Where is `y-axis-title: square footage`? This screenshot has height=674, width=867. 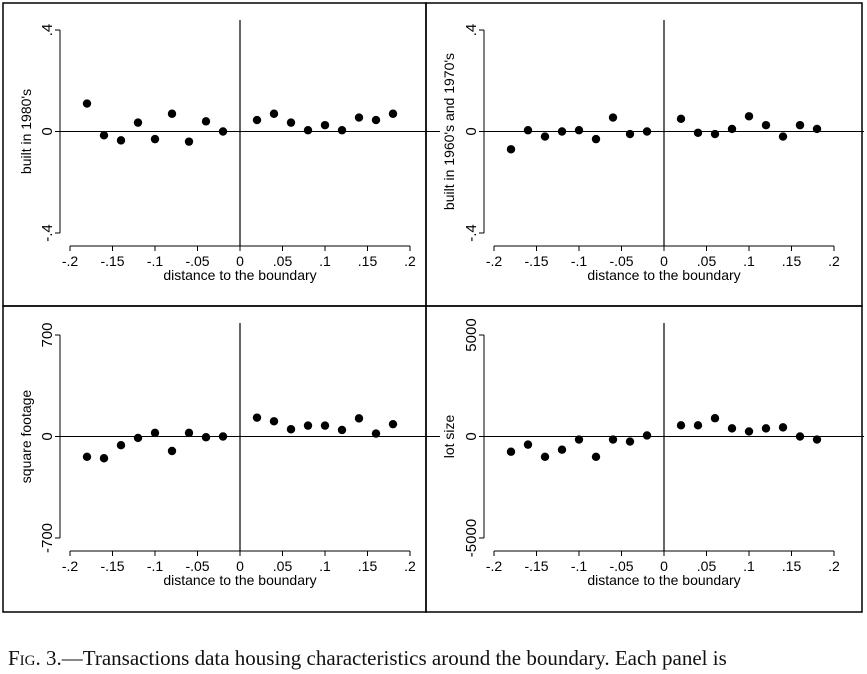 y-axis-title: square footage is located at coordinates (26, 437).